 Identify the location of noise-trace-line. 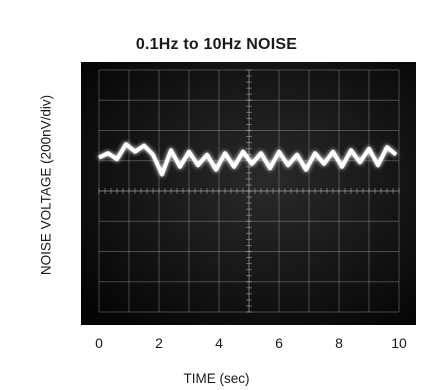
(248, 159).